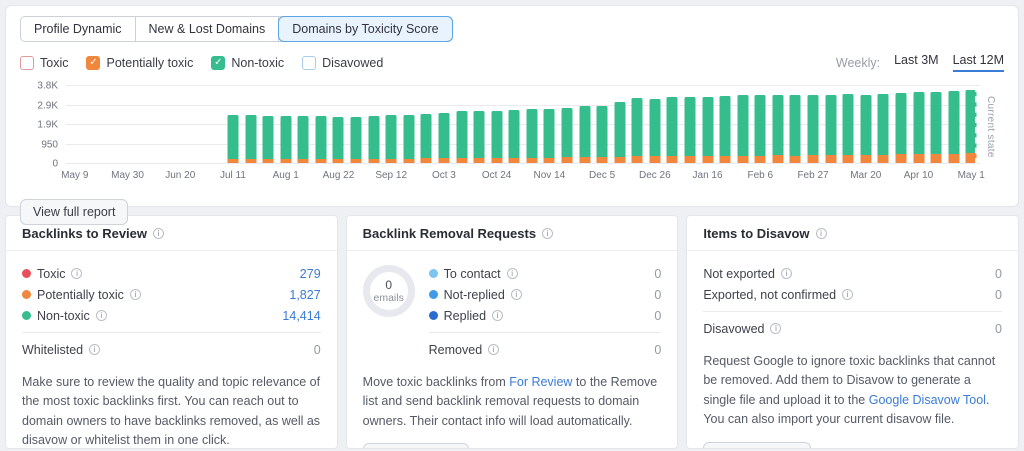  What do you see at coordinates (365, 29) in the screenshot?
I see `tab-domains-by-toxicity-score: Domains by Toxicity Score` at bounding box center [365, 29].